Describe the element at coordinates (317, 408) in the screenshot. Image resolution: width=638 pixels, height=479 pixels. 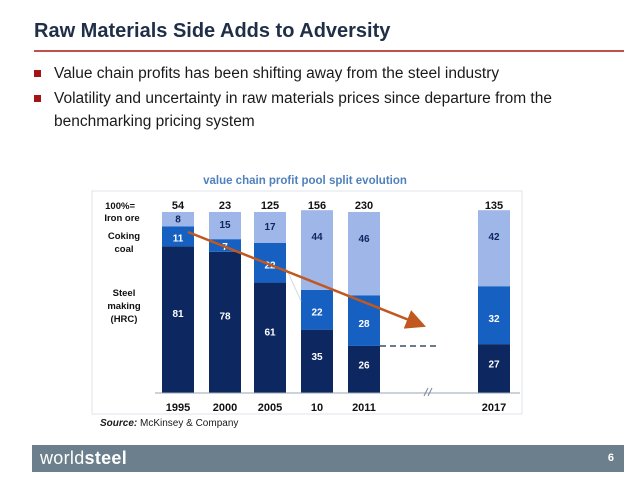
I see `x-tick-label: 10` at that location.